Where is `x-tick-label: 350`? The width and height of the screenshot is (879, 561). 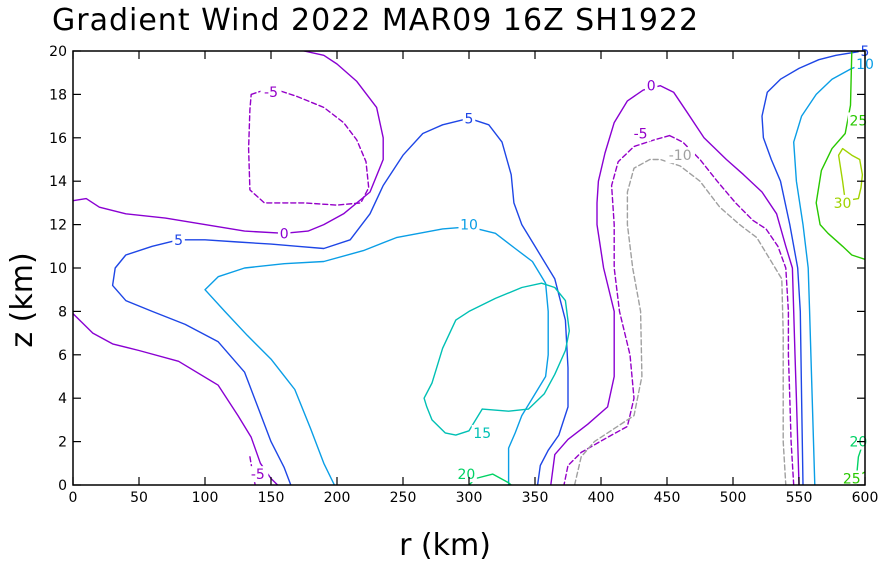
x-tick-label: 350 is located at coordinates (535, 498).